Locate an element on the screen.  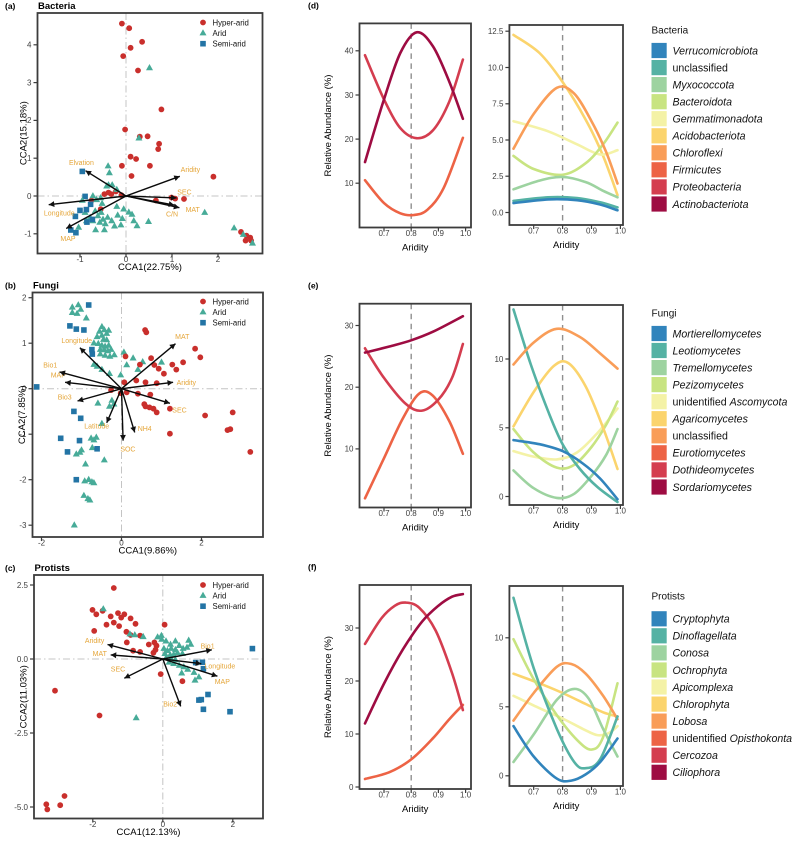
svg-text: -2.5 is located at coordinates (21, 733).